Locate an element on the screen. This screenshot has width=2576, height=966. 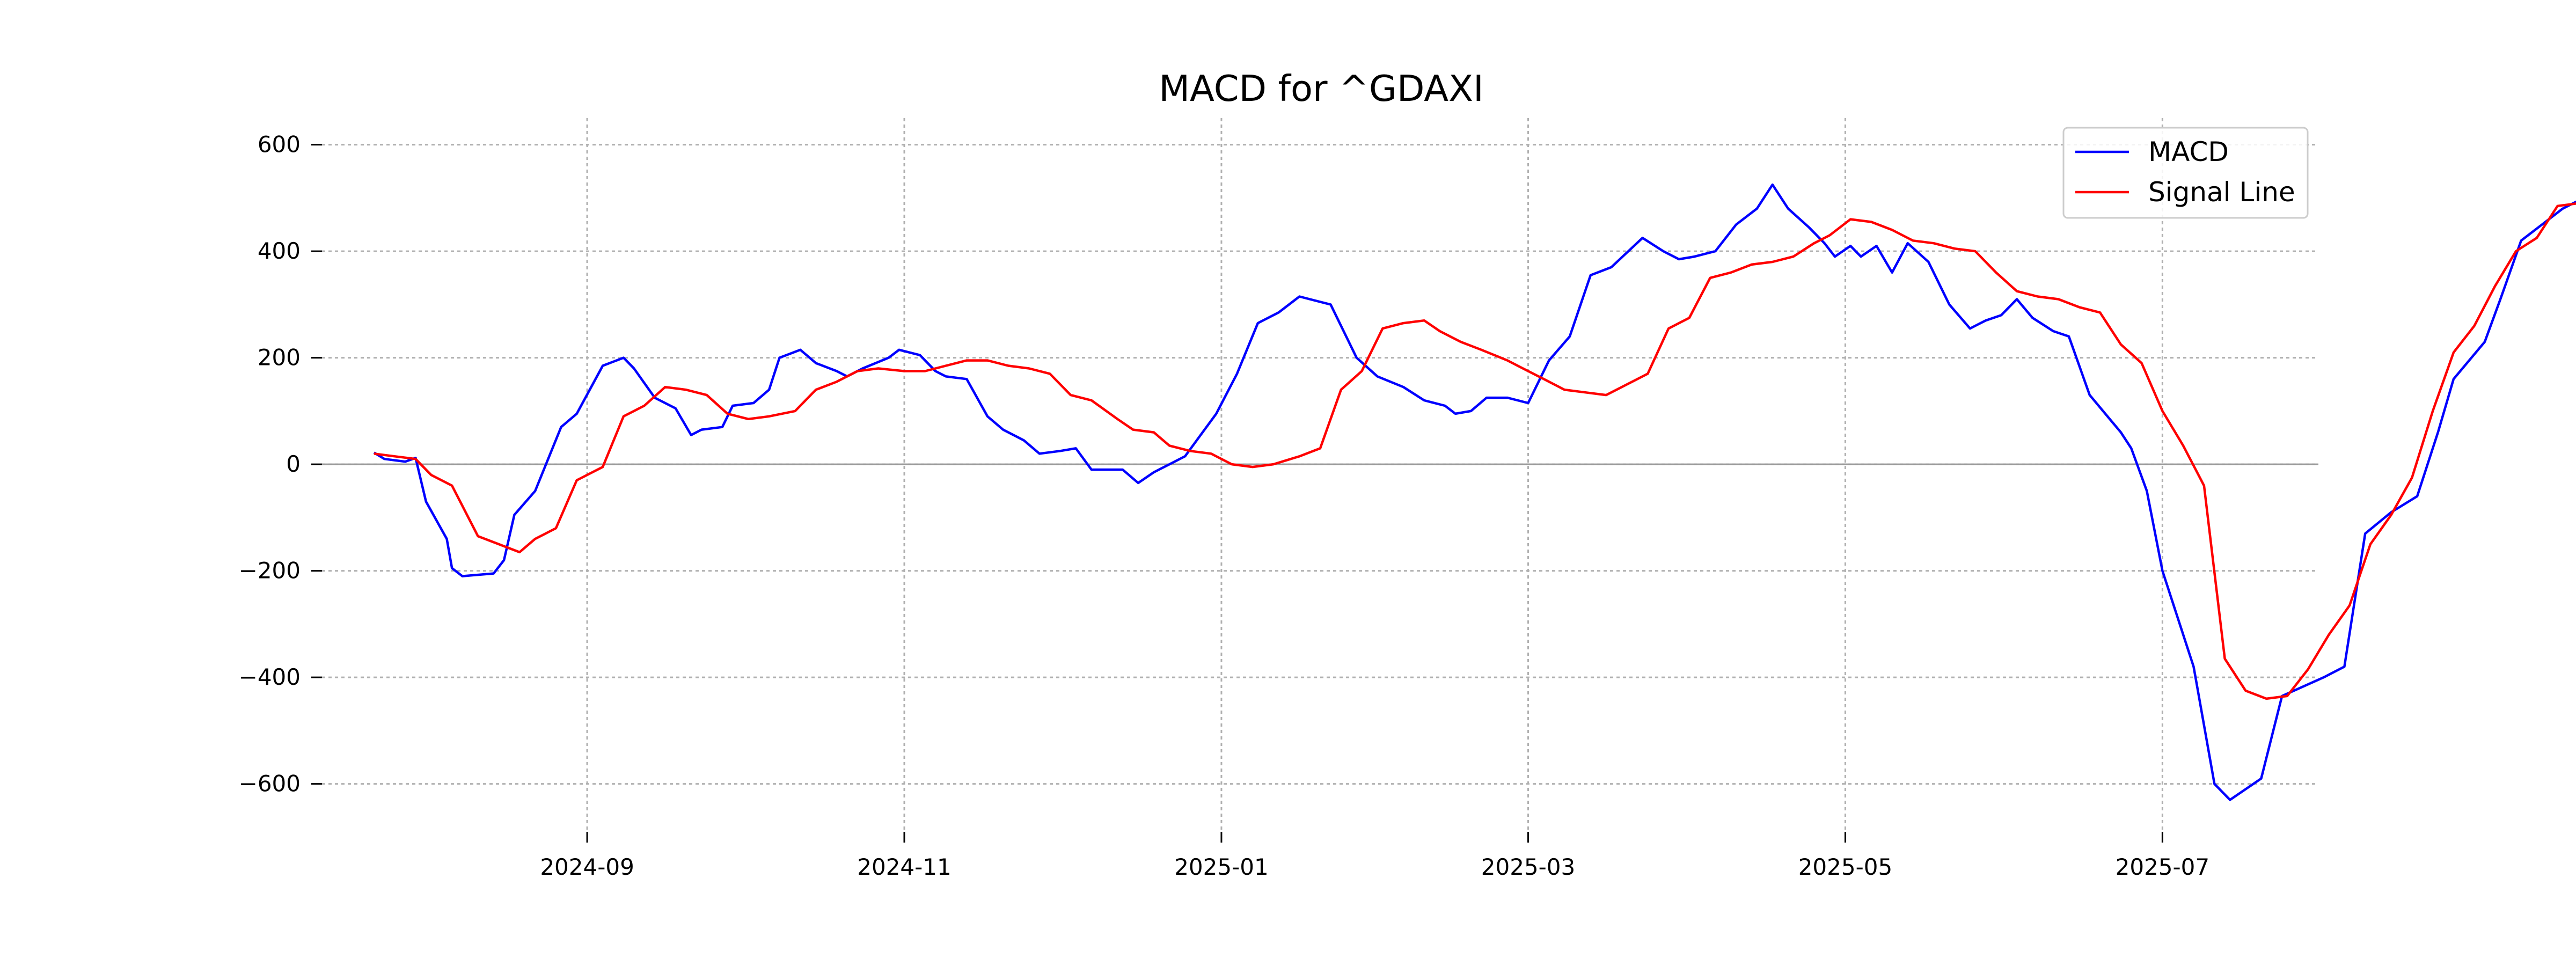
legend-label: MACD is located at coordinates (2188, 151).